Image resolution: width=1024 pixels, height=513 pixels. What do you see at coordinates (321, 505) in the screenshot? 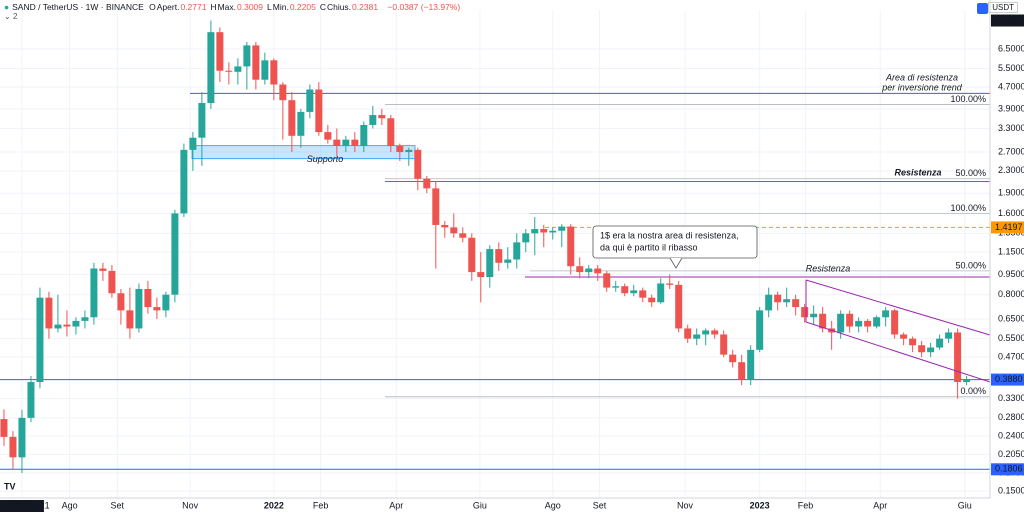
I see `x-tick-label: Feb` at bounding box center [321, 505].